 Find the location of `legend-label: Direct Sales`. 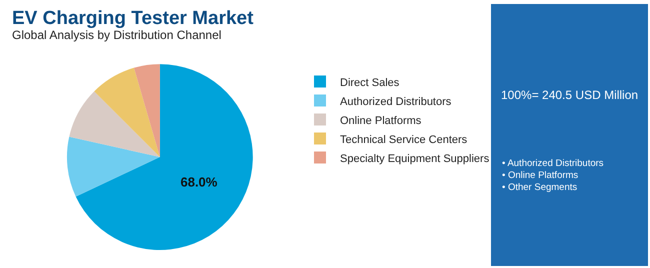

legend-label: Direct Sales is located at coordinates (370, 82).